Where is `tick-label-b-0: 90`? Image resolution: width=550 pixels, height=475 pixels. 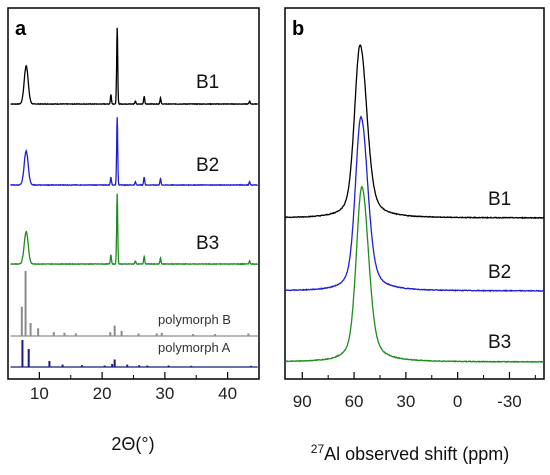 tick-label-b-0: 90 is located at coordinates (302, 401).